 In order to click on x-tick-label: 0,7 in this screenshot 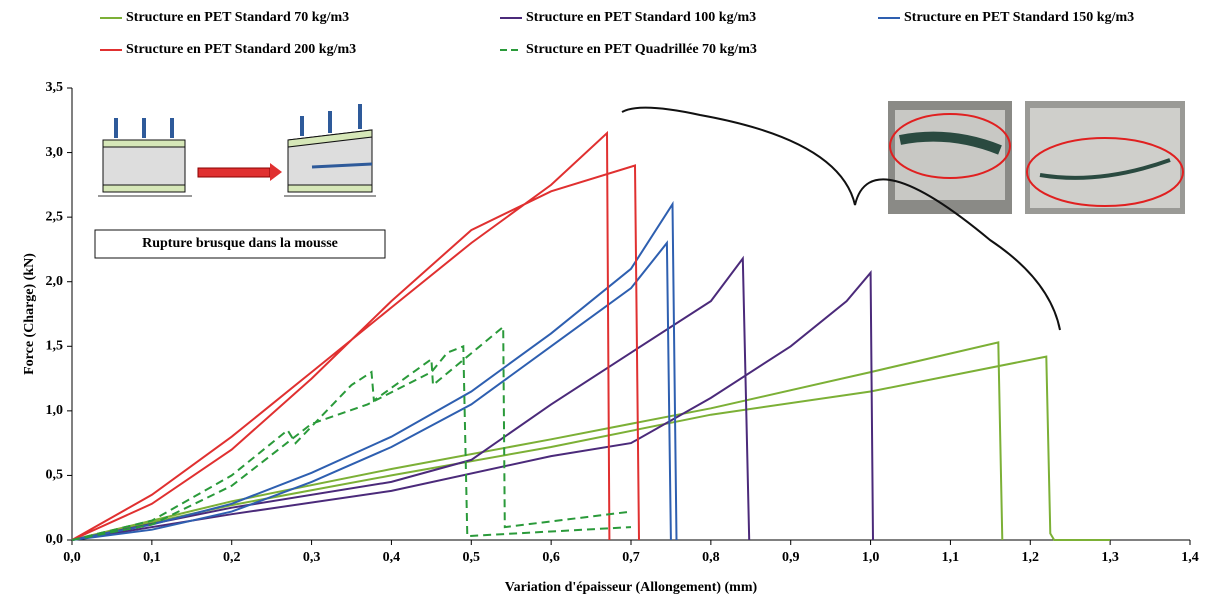, I will do `click(631, 557)`.